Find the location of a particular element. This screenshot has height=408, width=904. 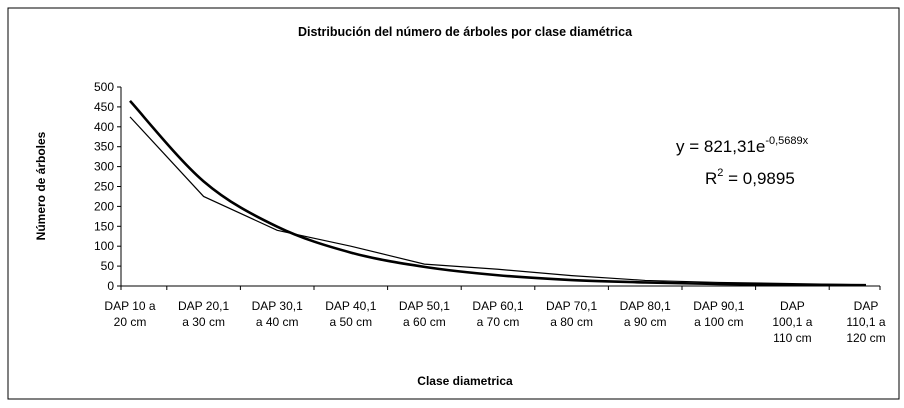

x-tick-label: DAP 80,1 a 90 cm is located at coordinates (645, 314).